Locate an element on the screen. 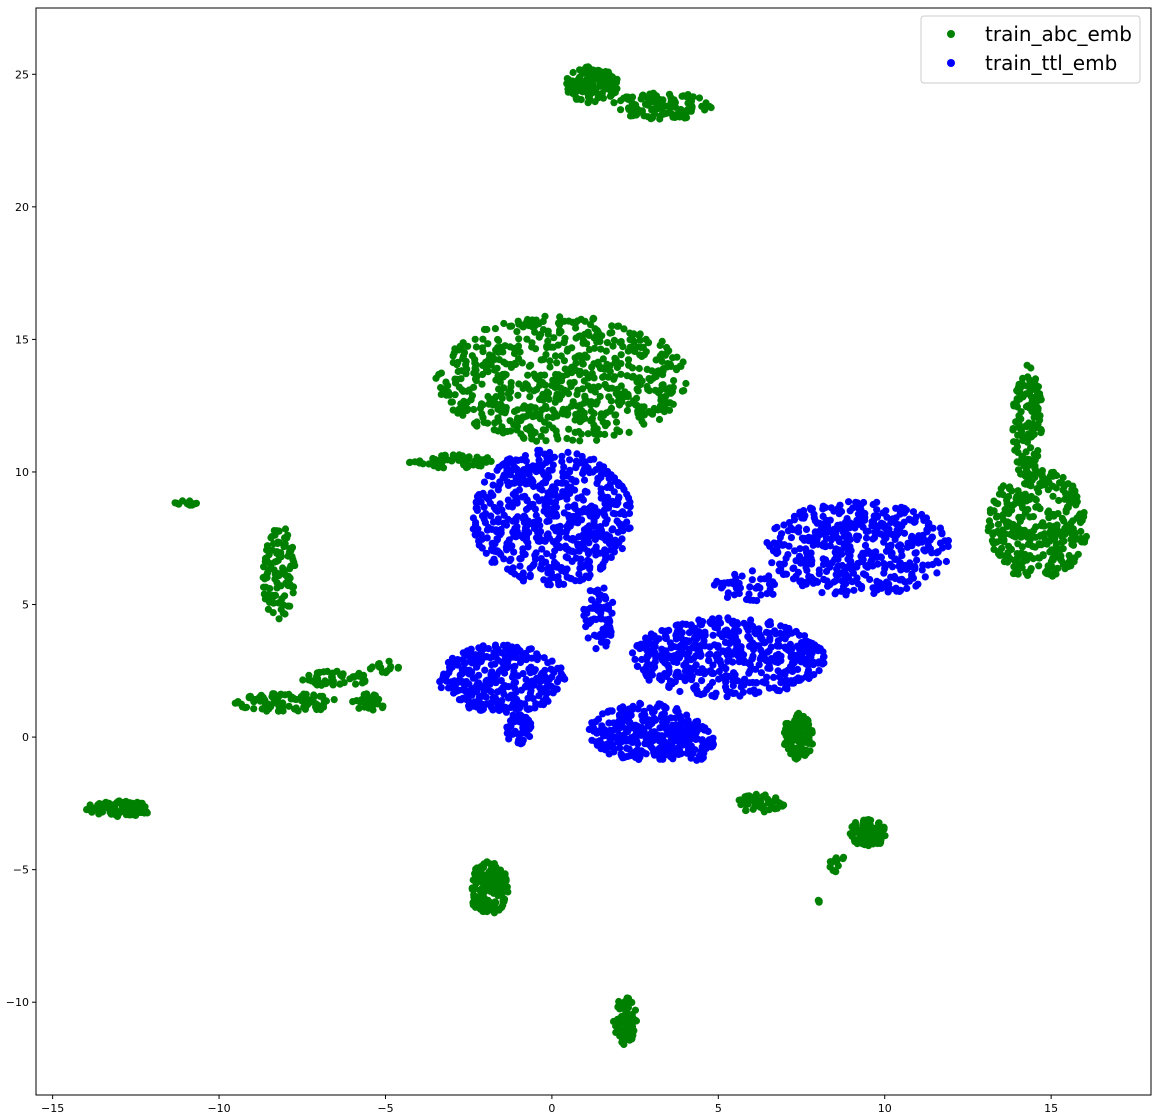 The width and height of the screenshot is (1158, 1118). legend-label-train-ttl-emb: train_ttl_emb is located at coordinates (1051, 63).